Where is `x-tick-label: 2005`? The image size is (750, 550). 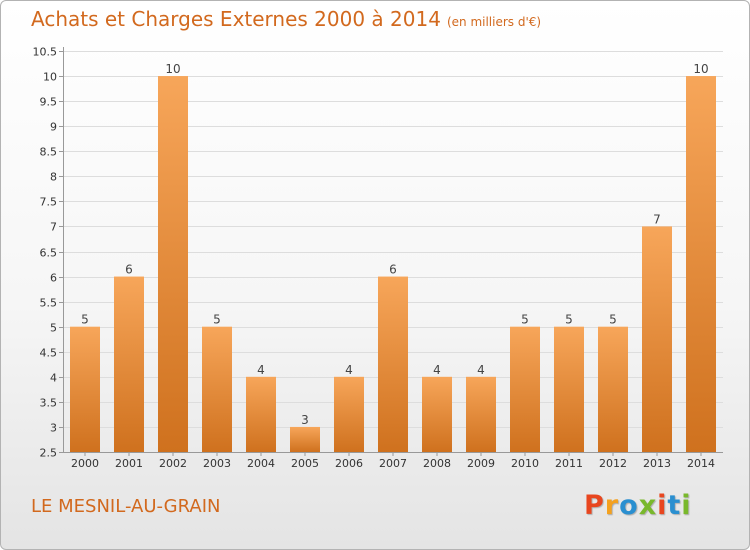 x-tick-label: 2005 is located at coordinates (305, 463).